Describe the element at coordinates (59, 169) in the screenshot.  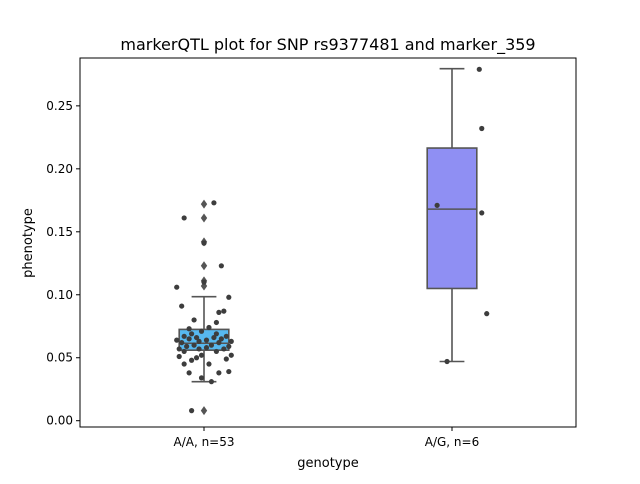
I see `y-tick-label: 0.20` at that location.